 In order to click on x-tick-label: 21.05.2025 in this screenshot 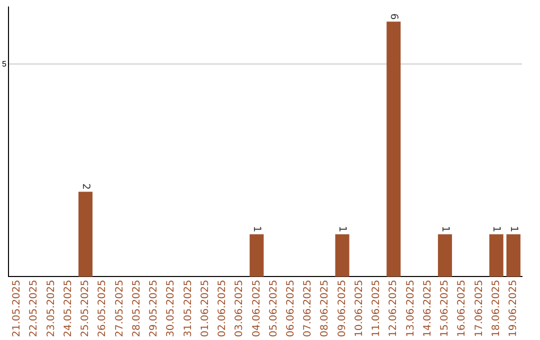, I will do `click(17, 309)`.